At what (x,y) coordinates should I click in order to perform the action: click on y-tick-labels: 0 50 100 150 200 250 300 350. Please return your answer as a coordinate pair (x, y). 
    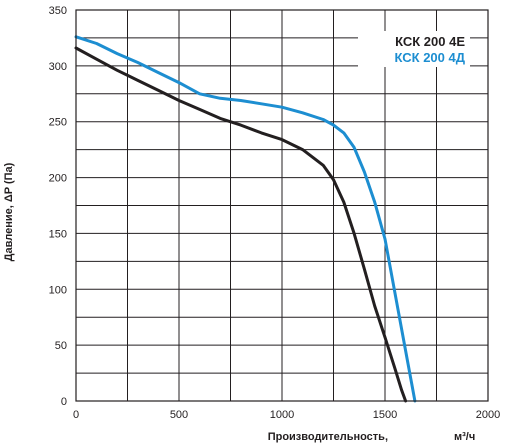
    Looking at the image, I should click on (58, 206).